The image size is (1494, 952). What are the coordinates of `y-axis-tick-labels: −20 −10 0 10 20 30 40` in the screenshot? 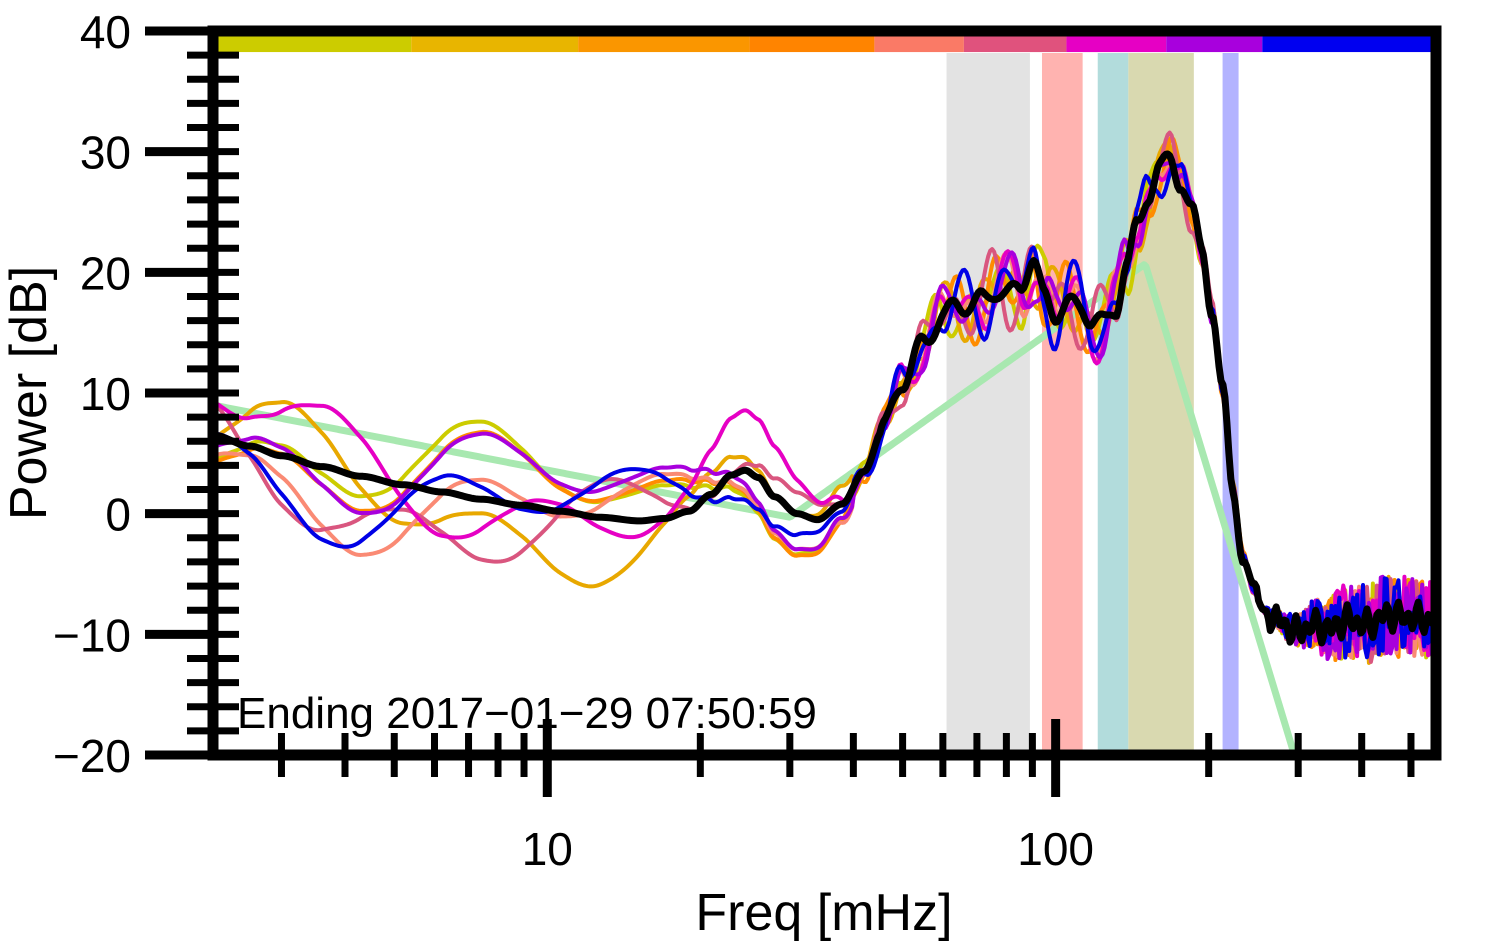 It's located at (92, 394).